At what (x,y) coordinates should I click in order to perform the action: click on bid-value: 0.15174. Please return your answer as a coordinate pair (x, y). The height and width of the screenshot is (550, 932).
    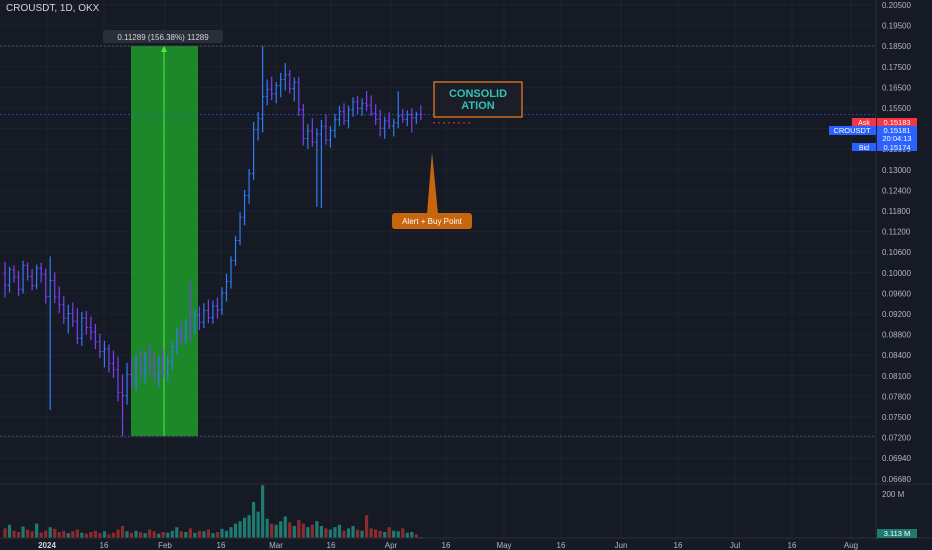
    Looking at the image, I should click on (896, 147).